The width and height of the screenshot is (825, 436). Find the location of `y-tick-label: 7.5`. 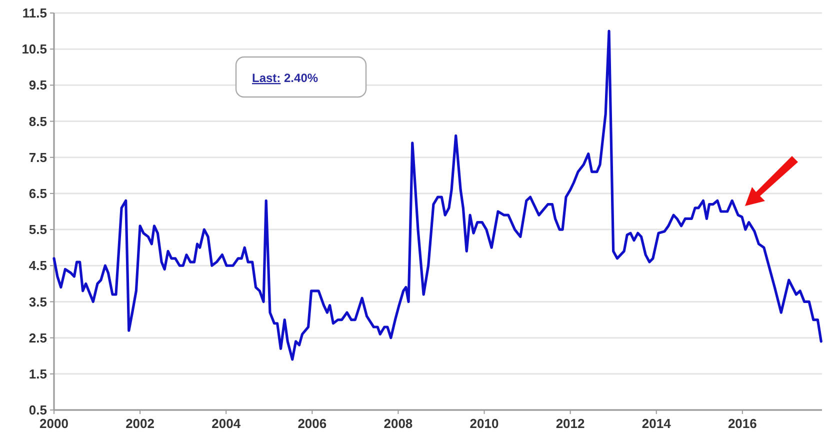

y-tick-label: 7.5 is located at coordinates (37, 157).